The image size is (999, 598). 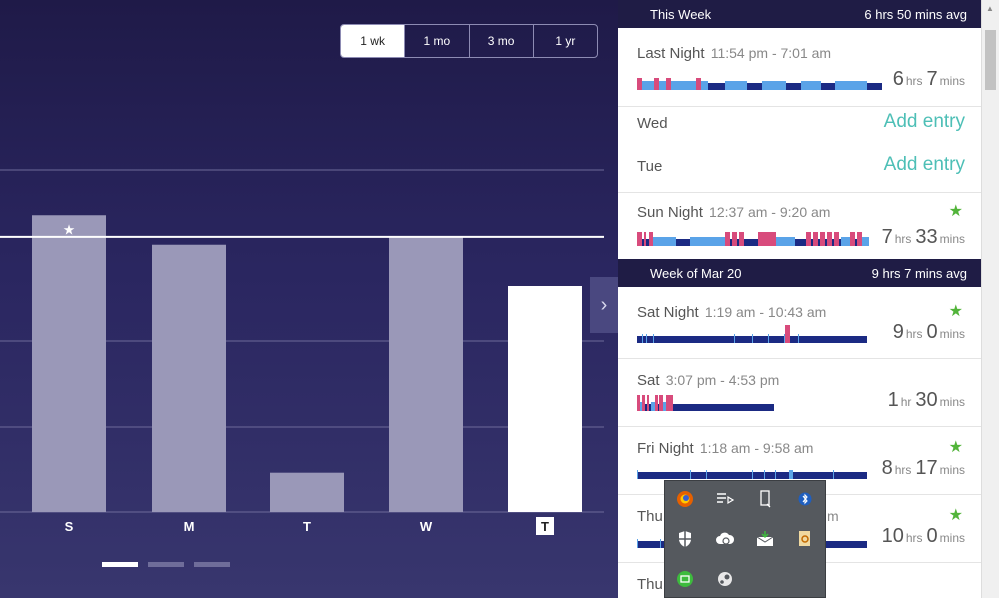 What do you see at coordinates (652, 123) in the screenshot?
I see `entry-day: Wed` at bounding box center [652, 123].